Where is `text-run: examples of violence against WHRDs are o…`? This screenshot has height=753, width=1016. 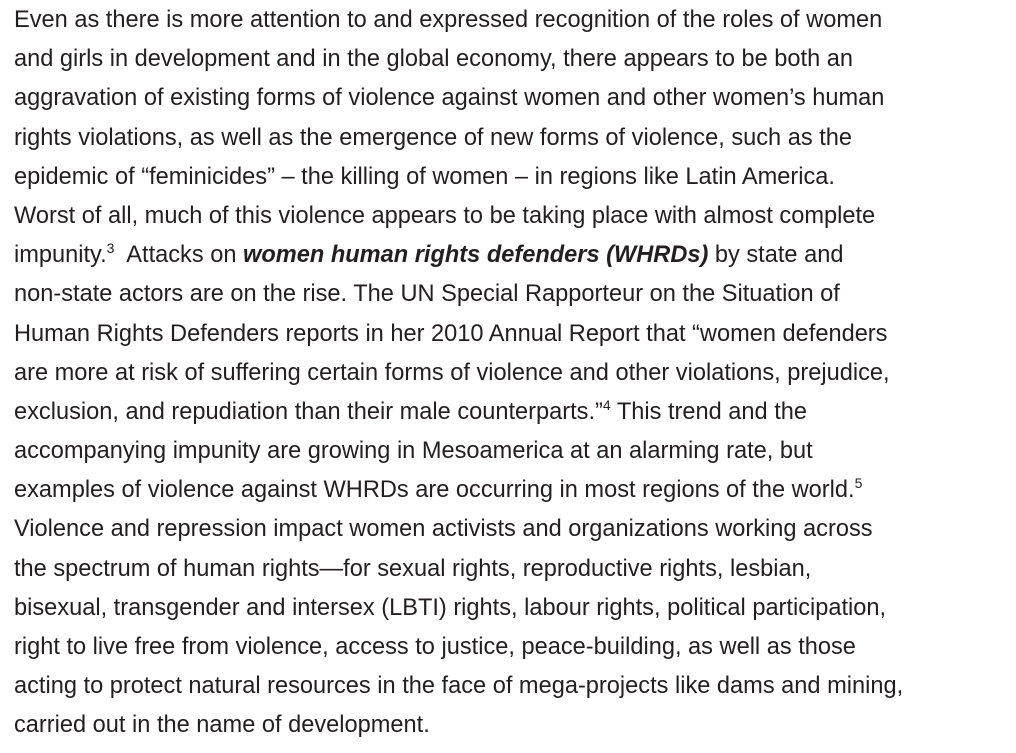 text-run: examples of violence against WHRDs are o… is located at coordinates (434, 490).